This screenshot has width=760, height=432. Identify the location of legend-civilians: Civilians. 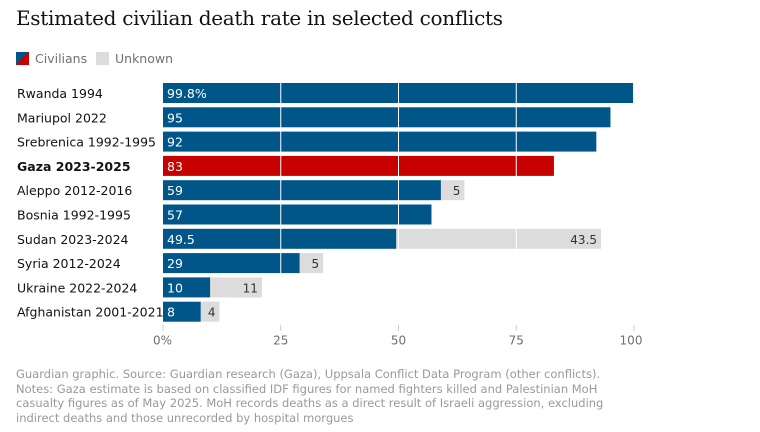
(51, 58).